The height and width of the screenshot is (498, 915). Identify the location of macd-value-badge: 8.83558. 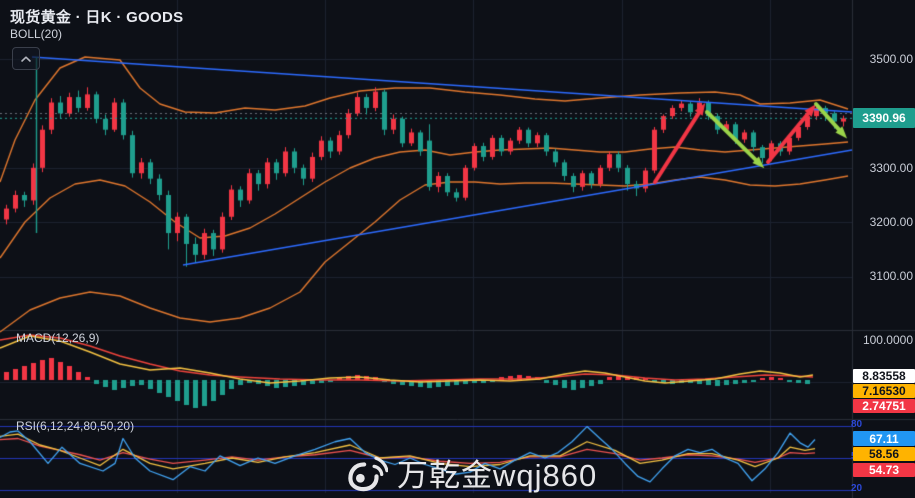
(884, 376).